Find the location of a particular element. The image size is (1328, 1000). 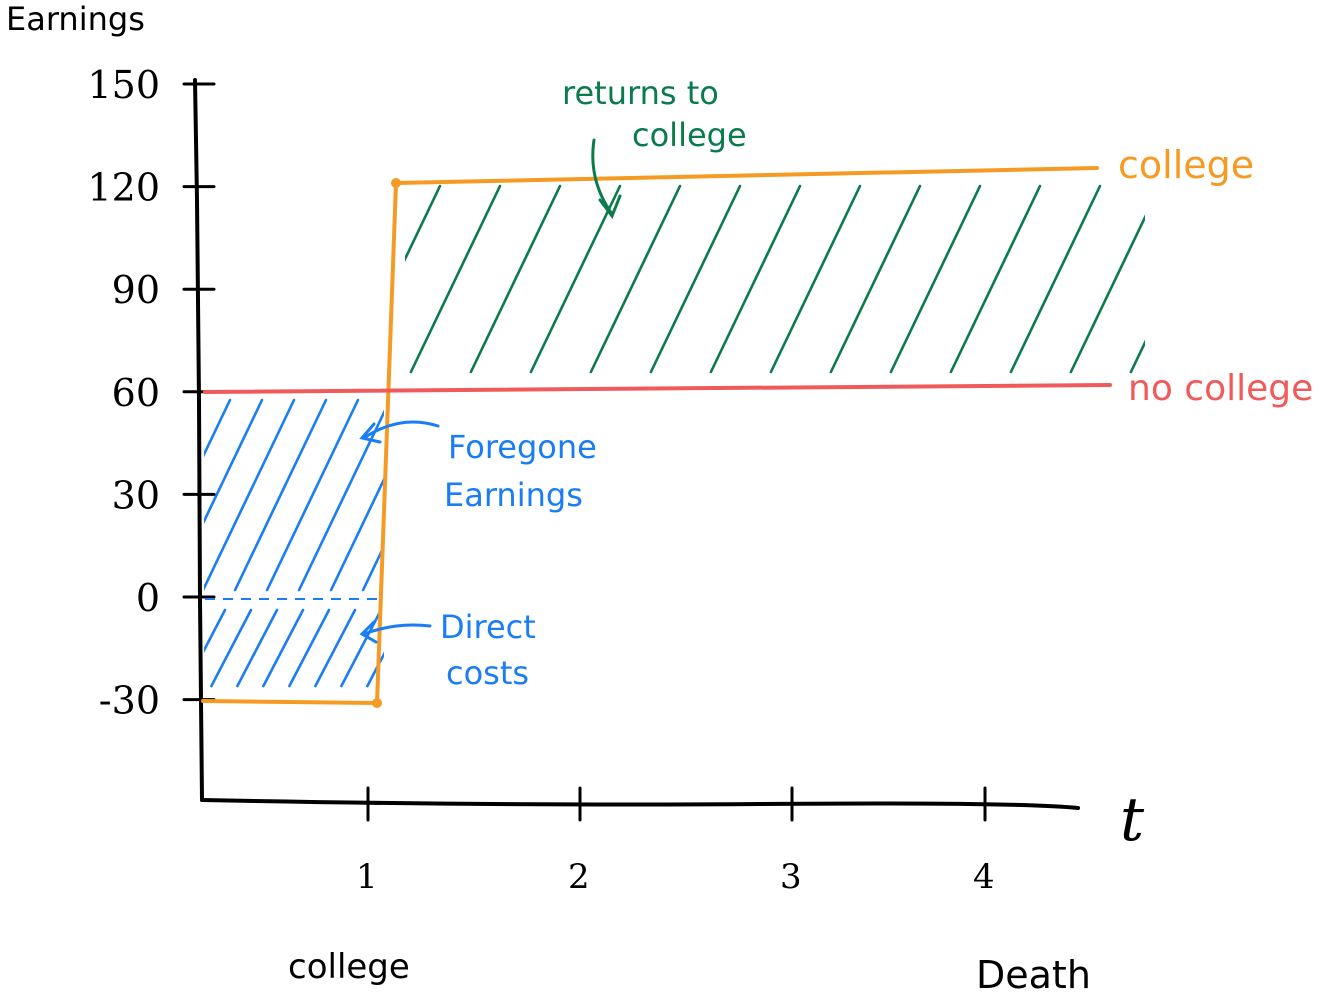

y-axis-label: Earnings is located at coordinates (75, 19).